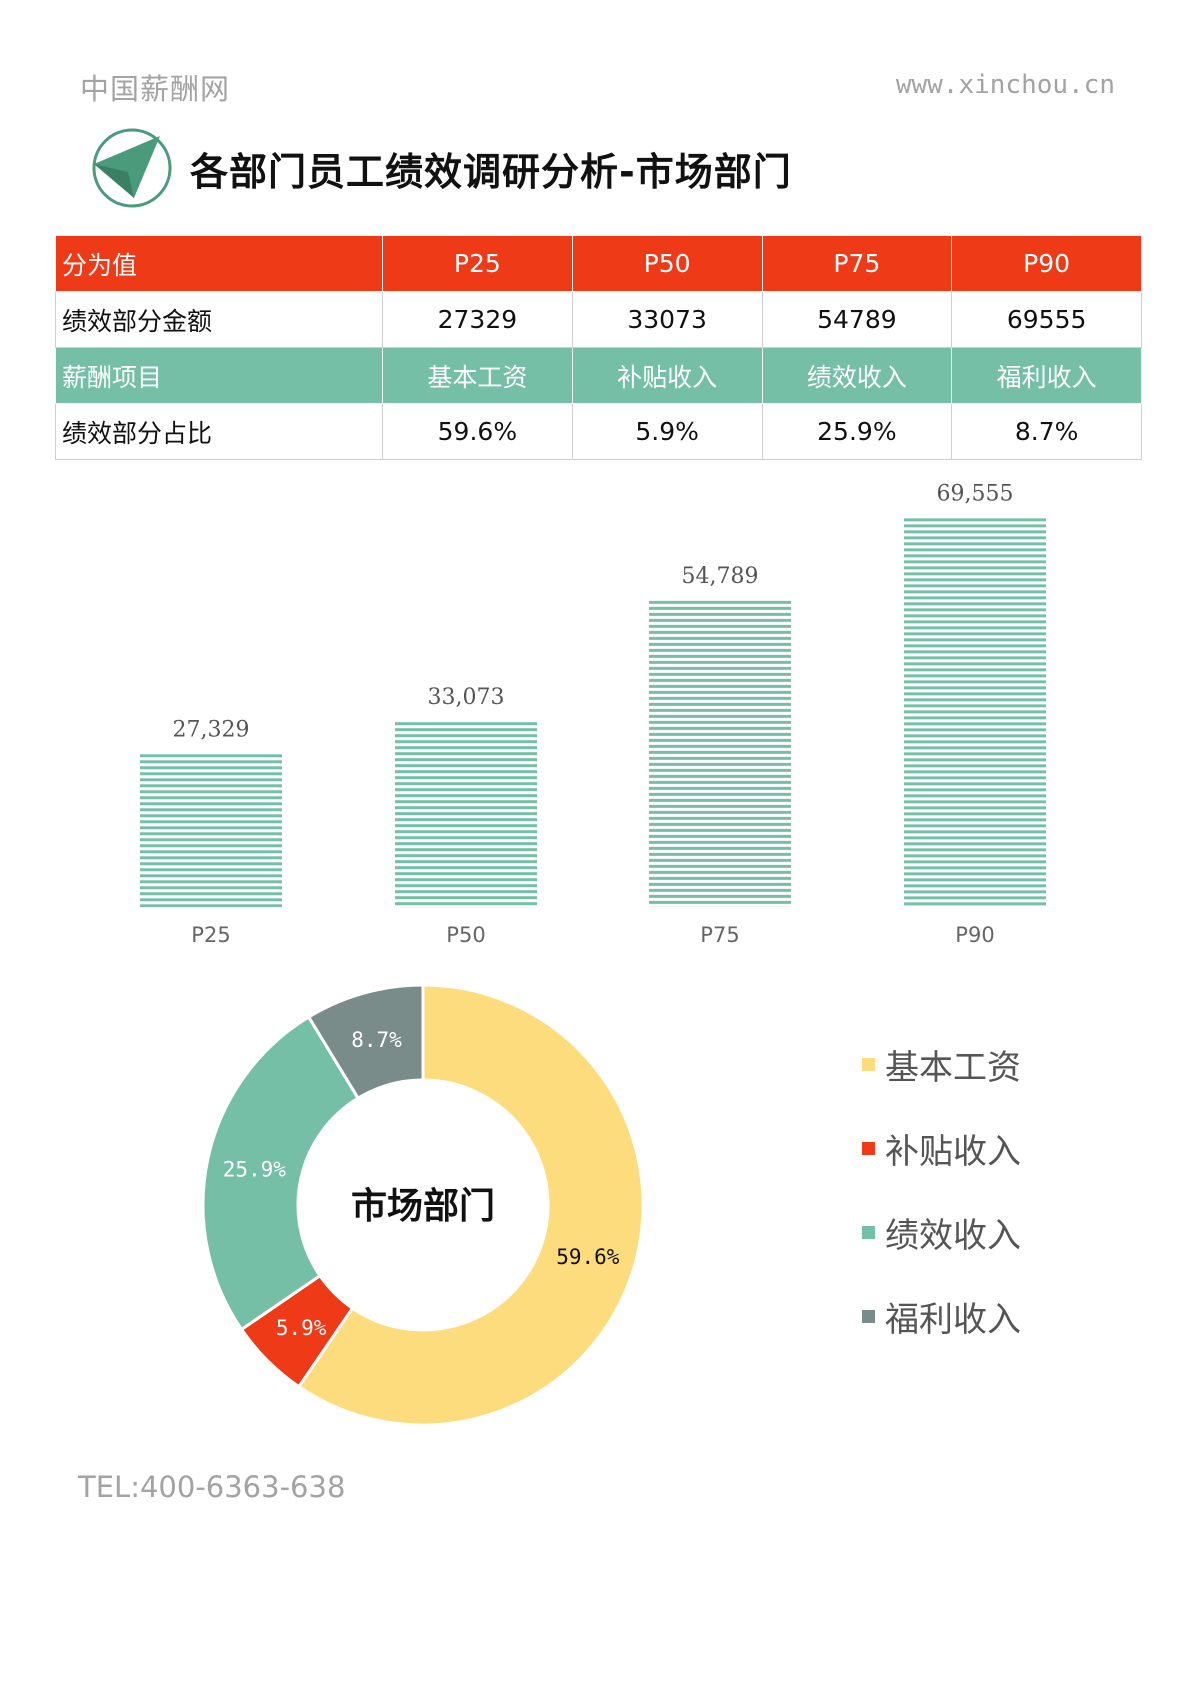 This screenshot has height=1684, width=1191. I want to click on table-cell: 59.6%, so click(477, 431).